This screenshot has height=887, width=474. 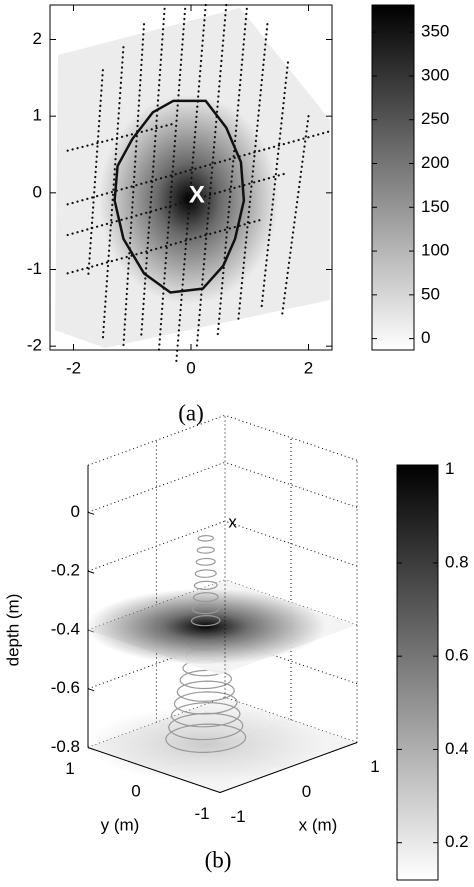 What do you see at coordinates (232, 522) in the screenshot?
I see `marker: x` at bounding box center [232, 522].